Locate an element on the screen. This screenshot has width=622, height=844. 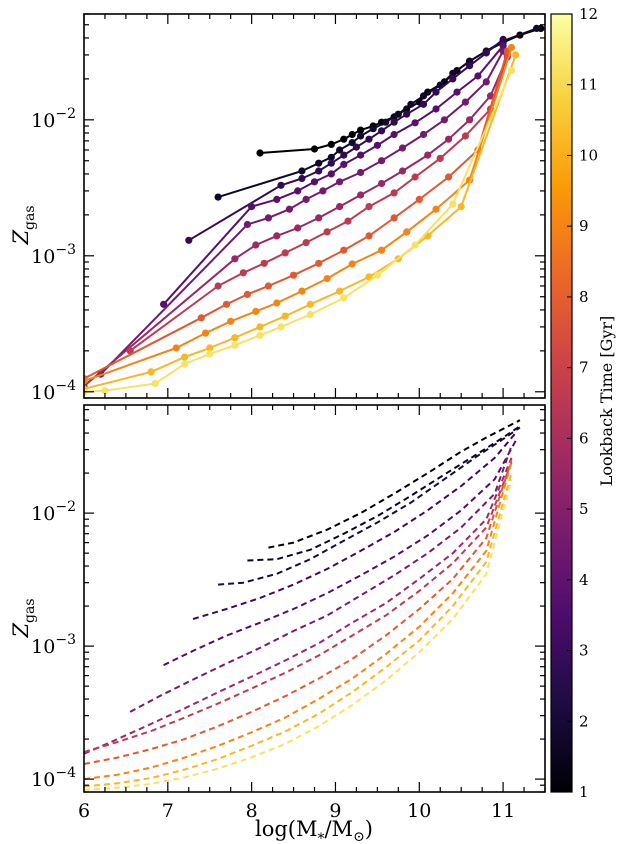
y-axis-title-sub: gas is located at coordinates (30, 610).